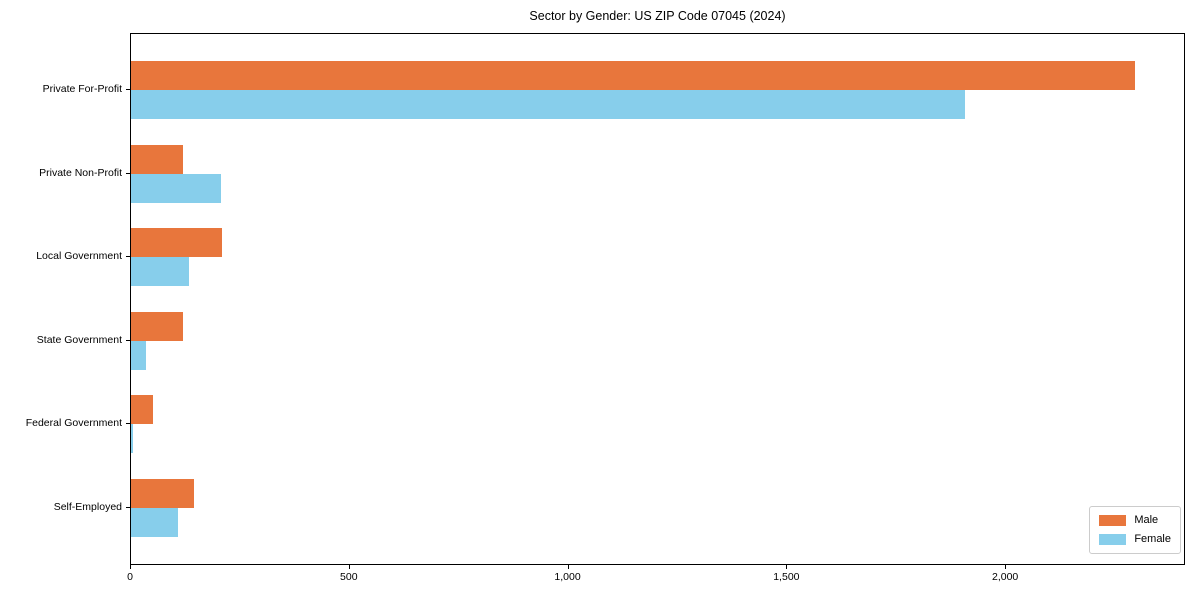  What do you see at coordinates (349, 577) in the screenshot?
I see `x-tick-label-500: 500` at bounding box center [349, 577].